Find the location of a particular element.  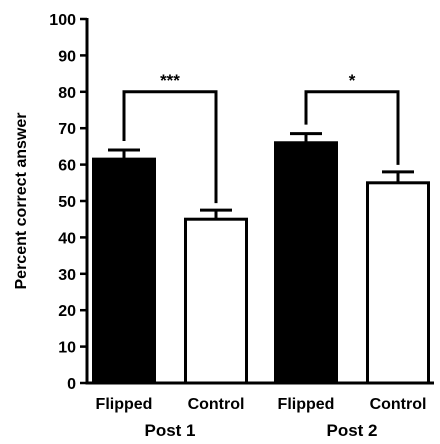

group-label: Post 2 is located at coordinates (351, 430).